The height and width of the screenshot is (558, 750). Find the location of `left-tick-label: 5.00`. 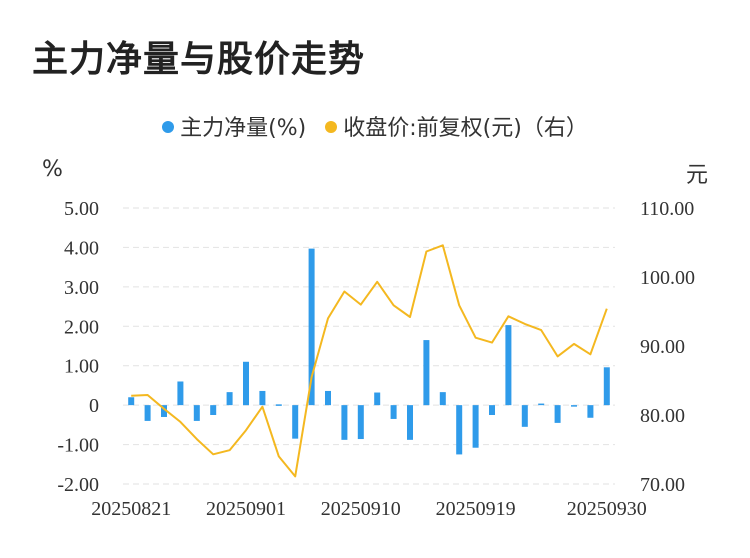

left-tick-label: 5.00 is located at coordinates (81, 209).